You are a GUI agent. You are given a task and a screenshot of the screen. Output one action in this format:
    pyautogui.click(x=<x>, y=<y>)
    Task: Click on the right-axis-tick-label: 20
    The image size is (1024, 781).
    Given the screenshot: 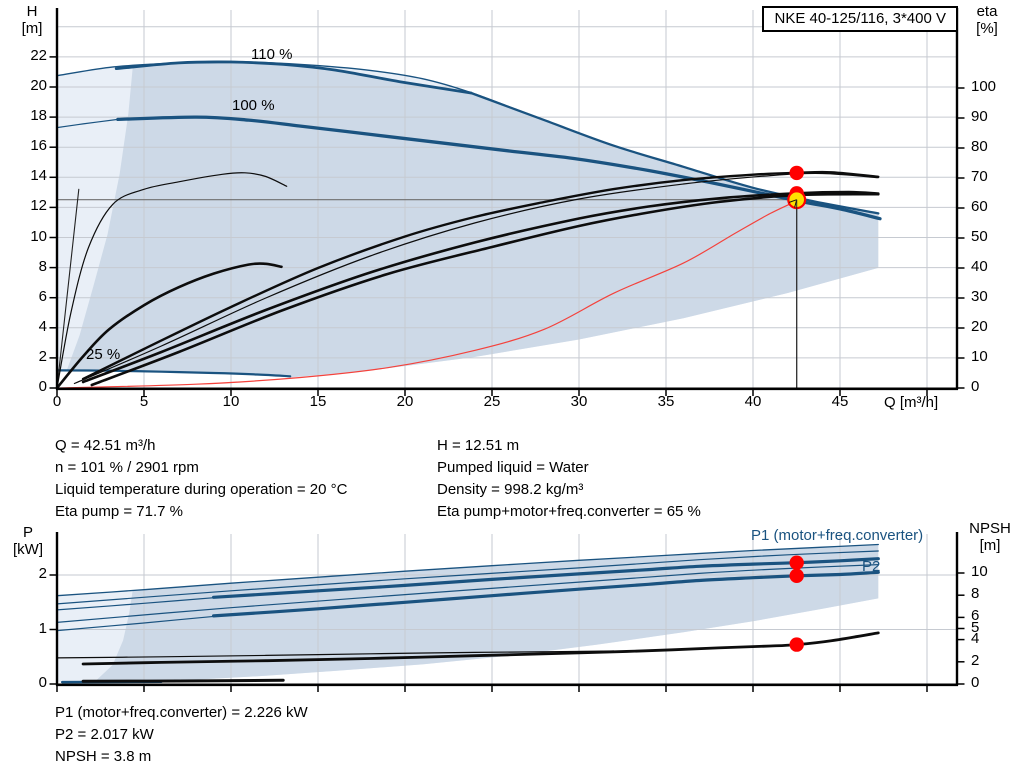 What is the action you would take?
    pyautogui.click(x=979, y=326)
    